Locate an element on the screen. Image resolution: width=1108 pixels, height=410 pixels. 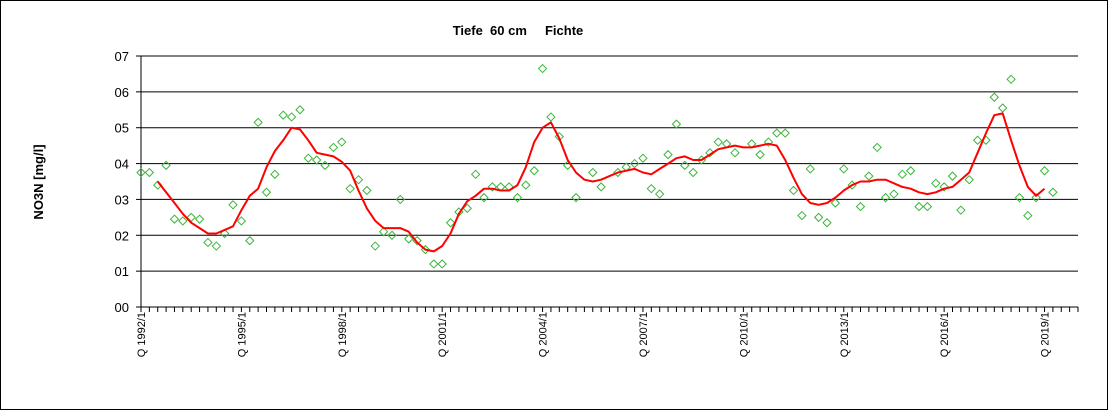
y-tick-label-4: 04 is located at coordinates (122, 164).